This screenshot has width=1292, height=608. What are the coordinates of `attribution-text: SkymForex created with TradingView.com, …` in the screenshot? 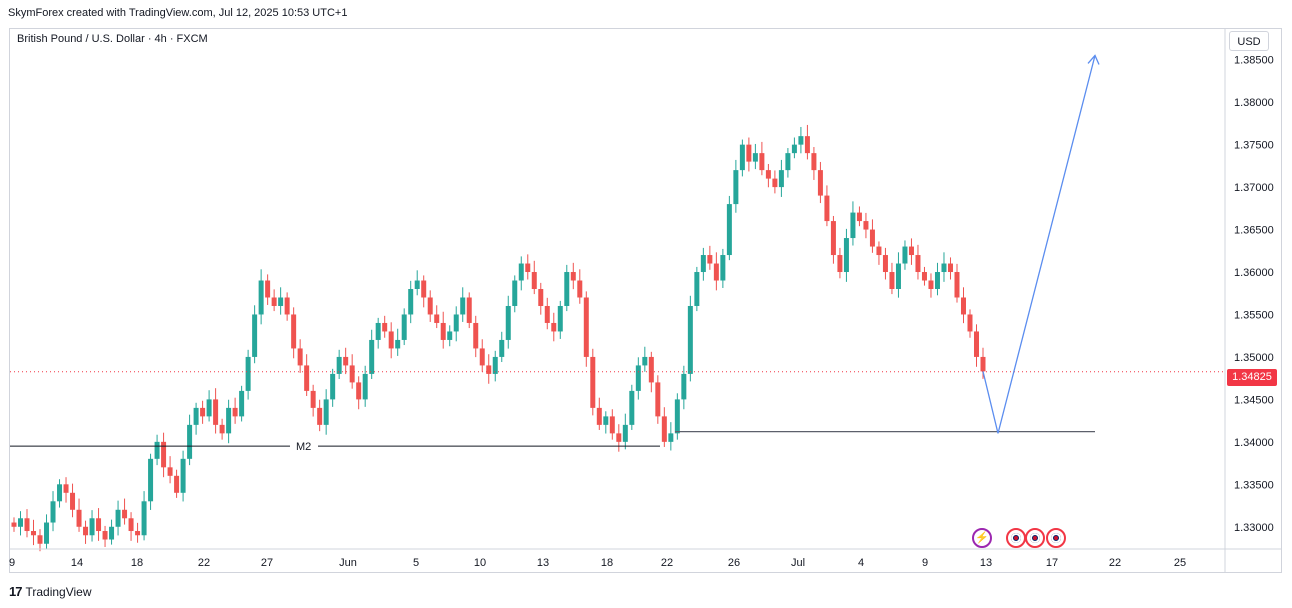 It's located at (178, 13).